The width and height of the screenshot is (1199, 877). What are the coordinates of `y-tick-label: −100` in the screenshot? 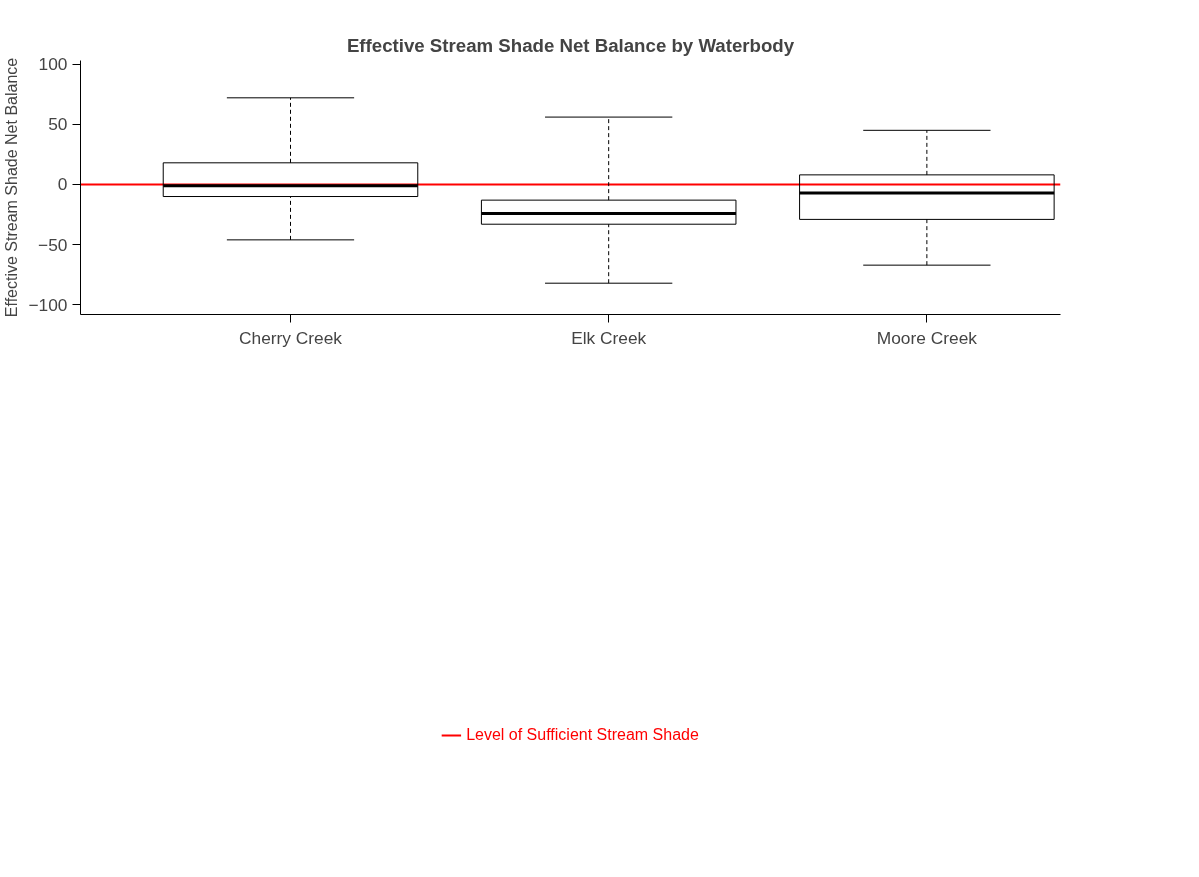 It's located at (48, 304).